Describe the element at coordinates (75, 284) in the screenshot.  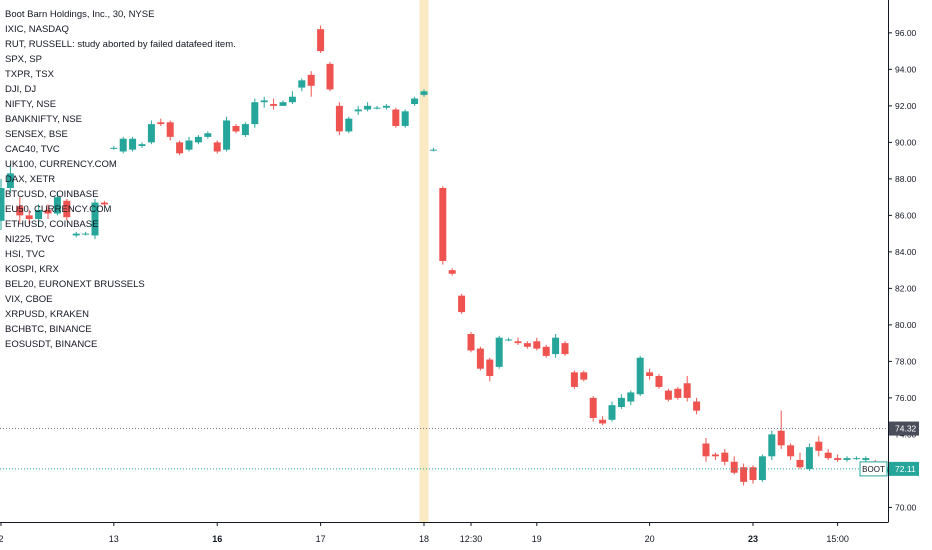
I see `legend-study-item: BEL20, EURONEXT BRUSSELS` at that location.